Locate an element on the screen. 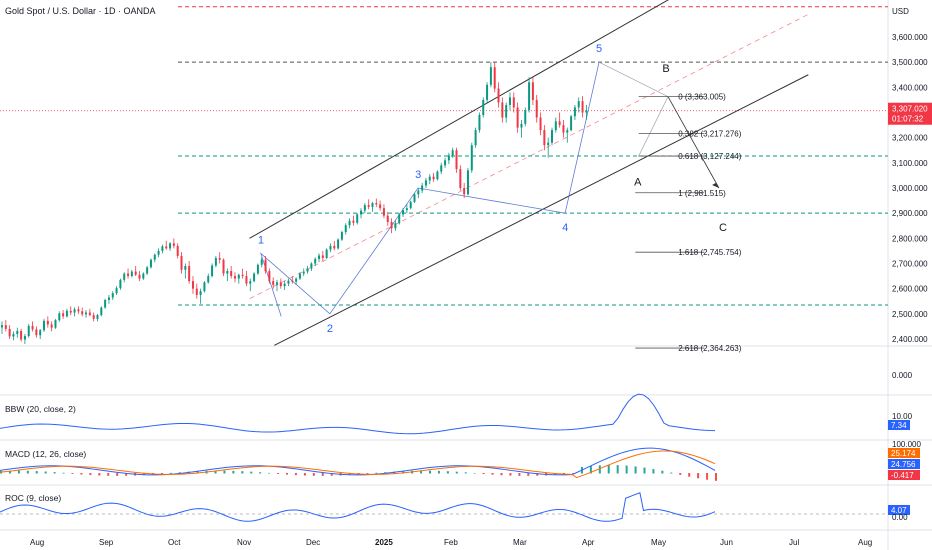 The image size is (932, 550). y-tick-label: 0.000 is located at coordinates (902, 375).